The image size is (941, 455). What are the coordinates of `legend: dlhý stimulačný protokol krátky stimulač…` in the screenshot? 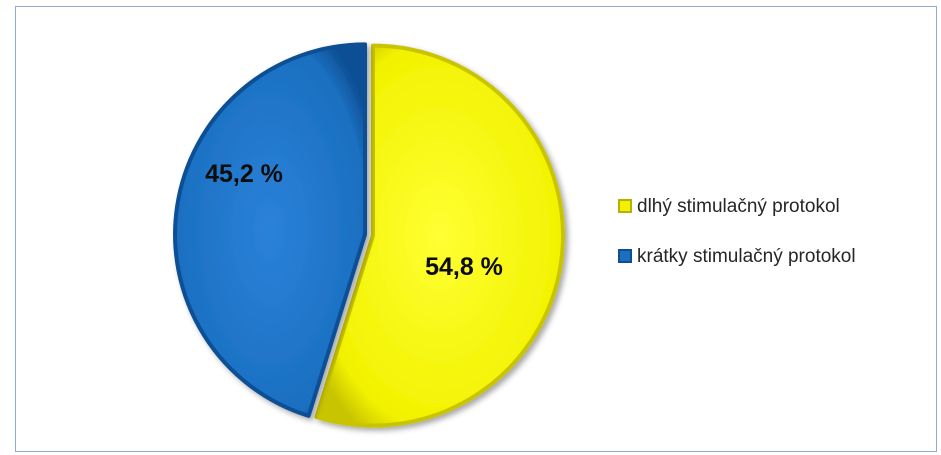 It's located at (778, 243).